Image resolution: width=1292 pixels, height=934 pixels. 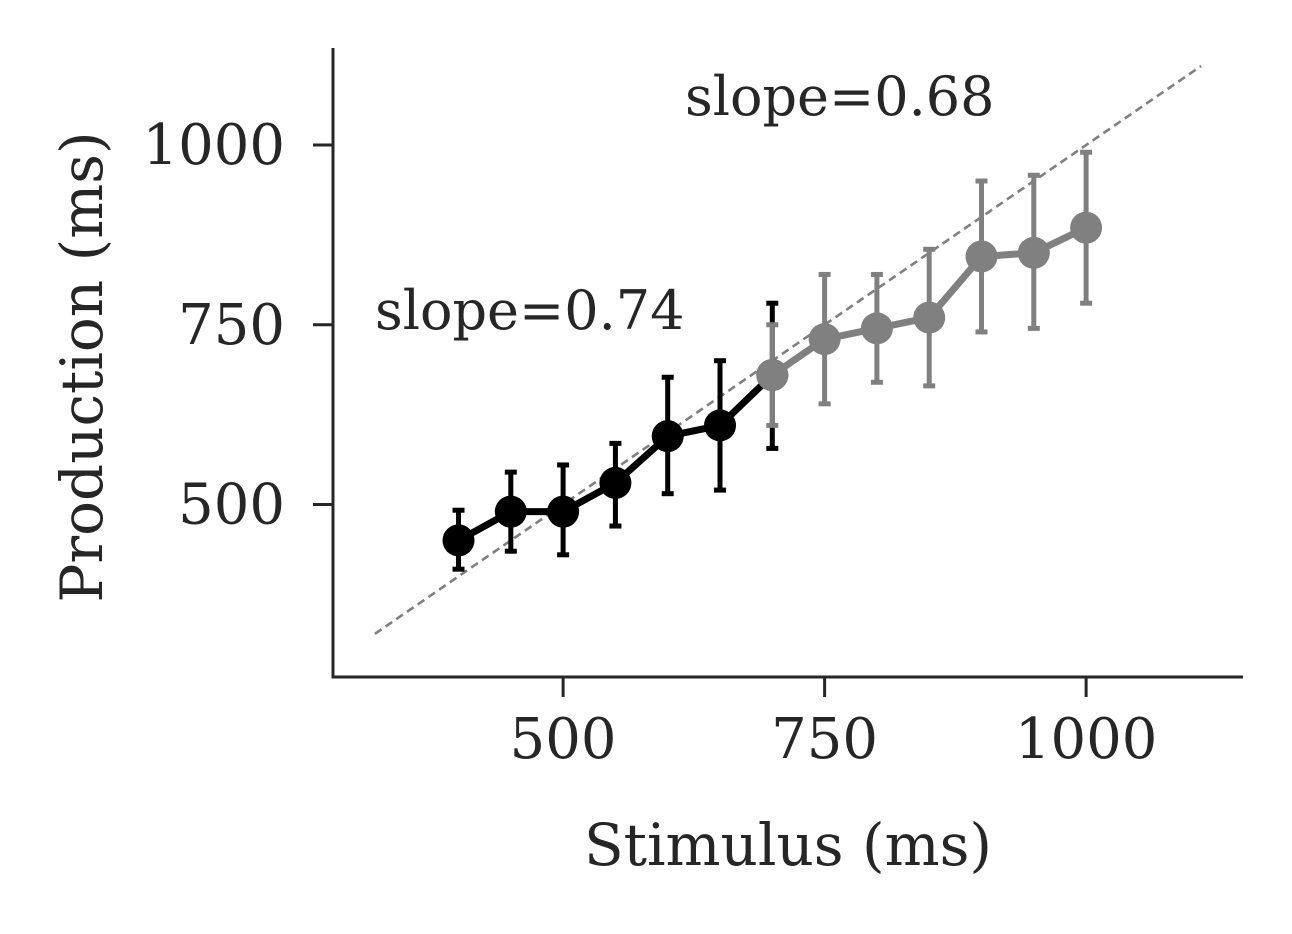 What do you see at coordinates (788, 845) in the screenshot?
I see `x-axis-label: Stimulus (ms)` at bounding box center [788, 845].